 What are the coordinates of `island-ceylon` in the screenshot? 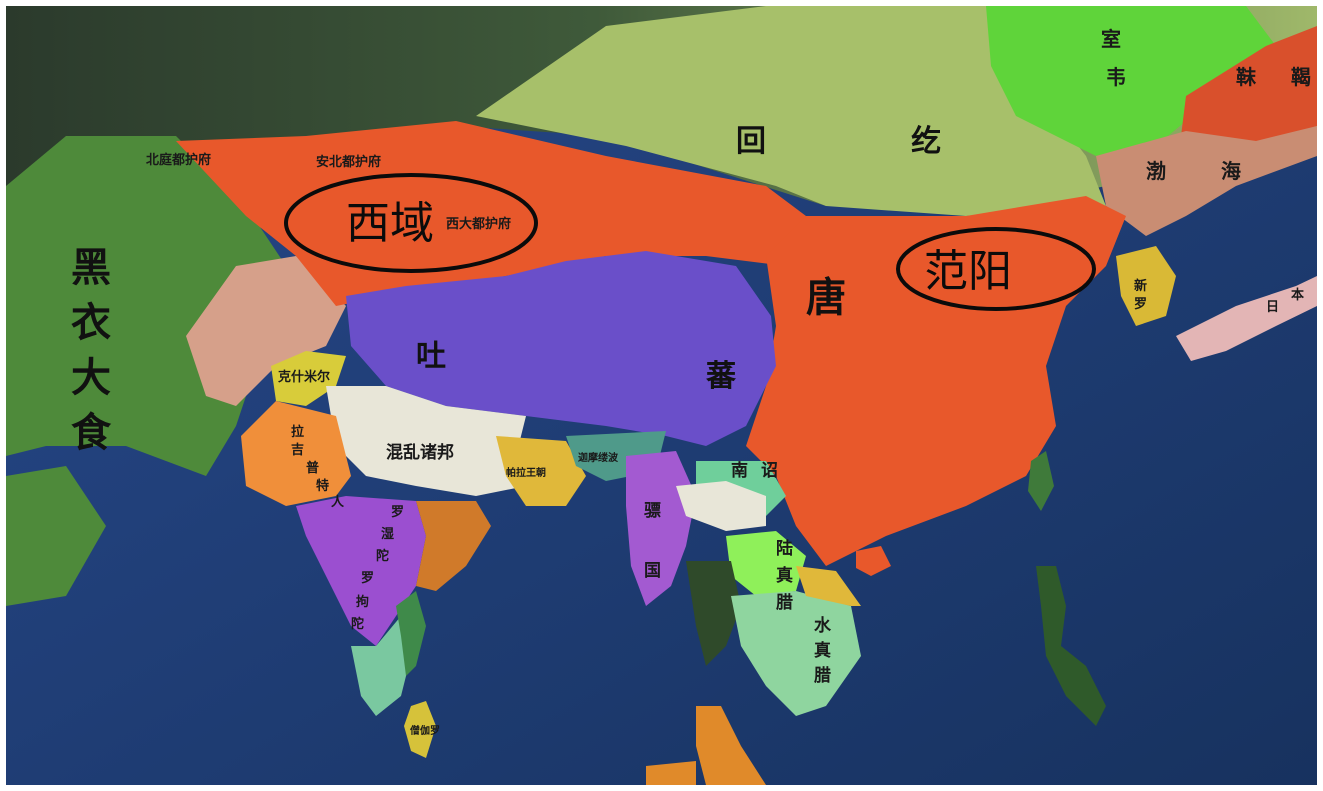 It's located at (420, 729).